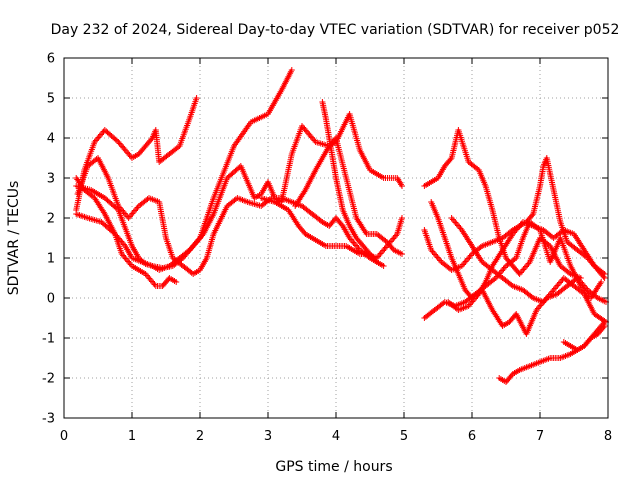  What do you see at coordinates (51, 99) in the screenshot?
I see `y-tick-label: 5` at bounding box center [51, 99].